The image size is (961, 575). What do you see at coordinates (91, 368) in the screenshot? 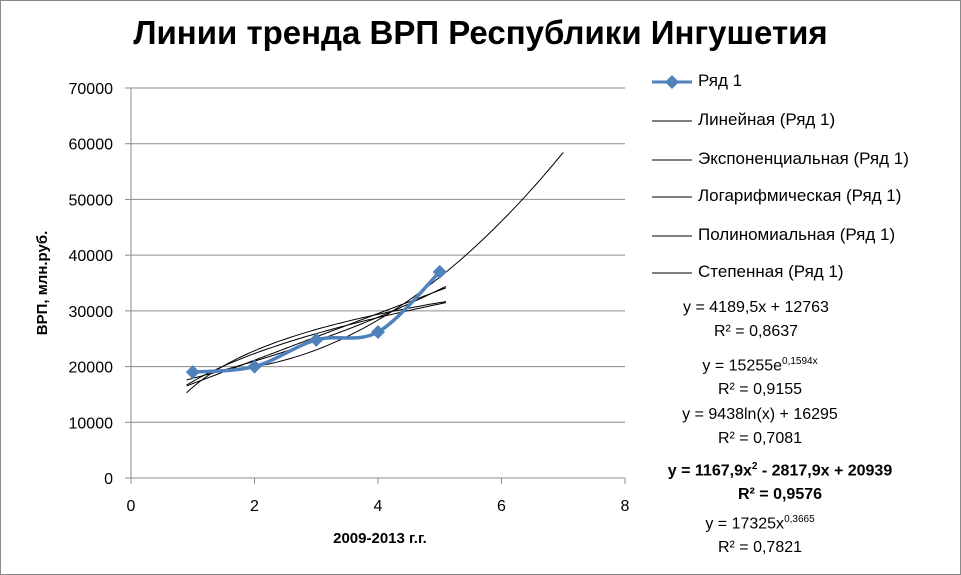
I see `y-tick-label: 20000` at bounding box center [91, 368].